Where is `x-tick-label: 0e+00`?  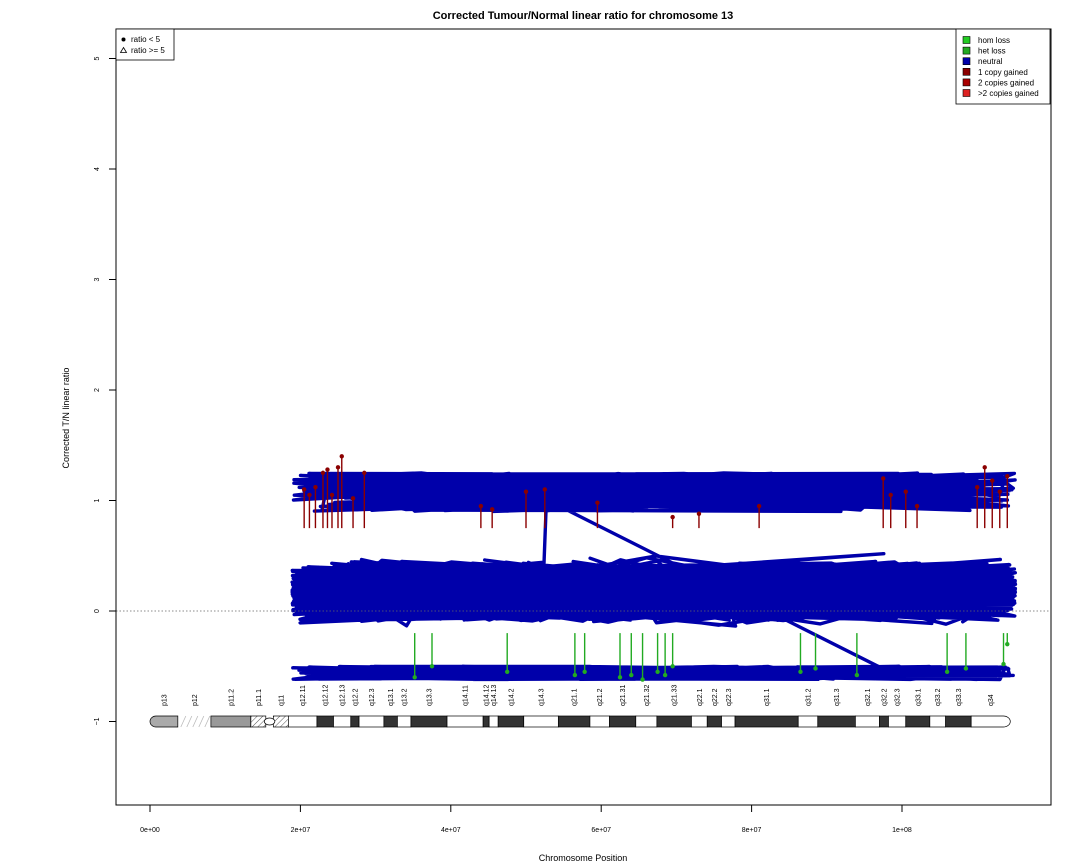 x-tick-label: 0e+00 is located at coordinates (150, 830).